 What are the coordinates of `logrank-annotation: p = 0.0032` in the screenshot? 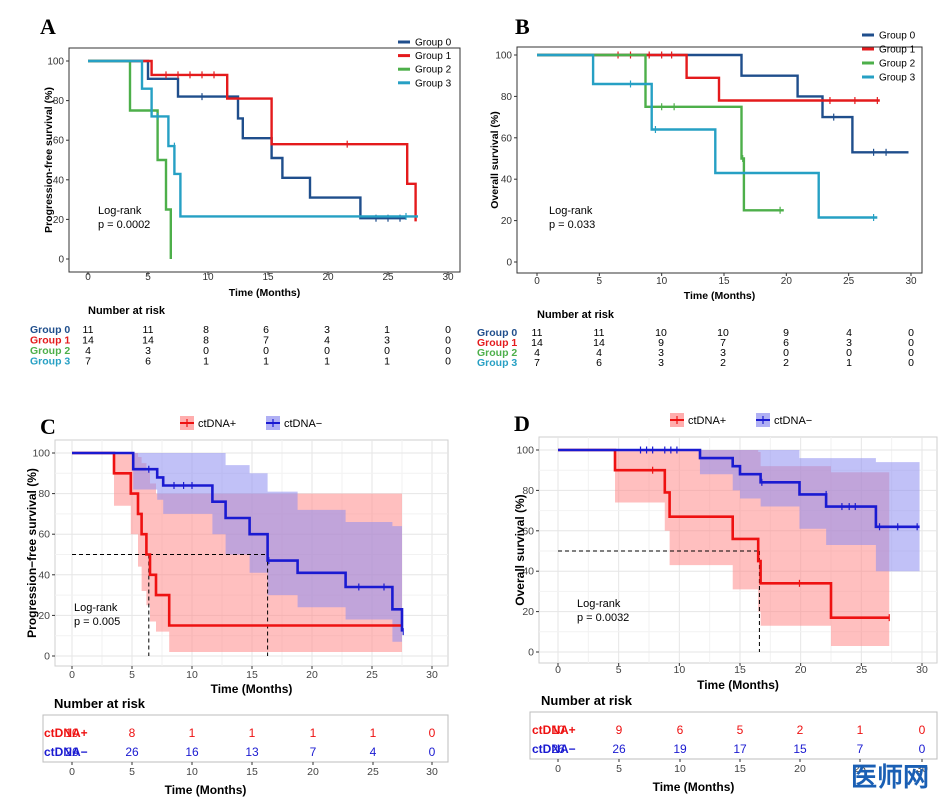 It's located at (603, 618).